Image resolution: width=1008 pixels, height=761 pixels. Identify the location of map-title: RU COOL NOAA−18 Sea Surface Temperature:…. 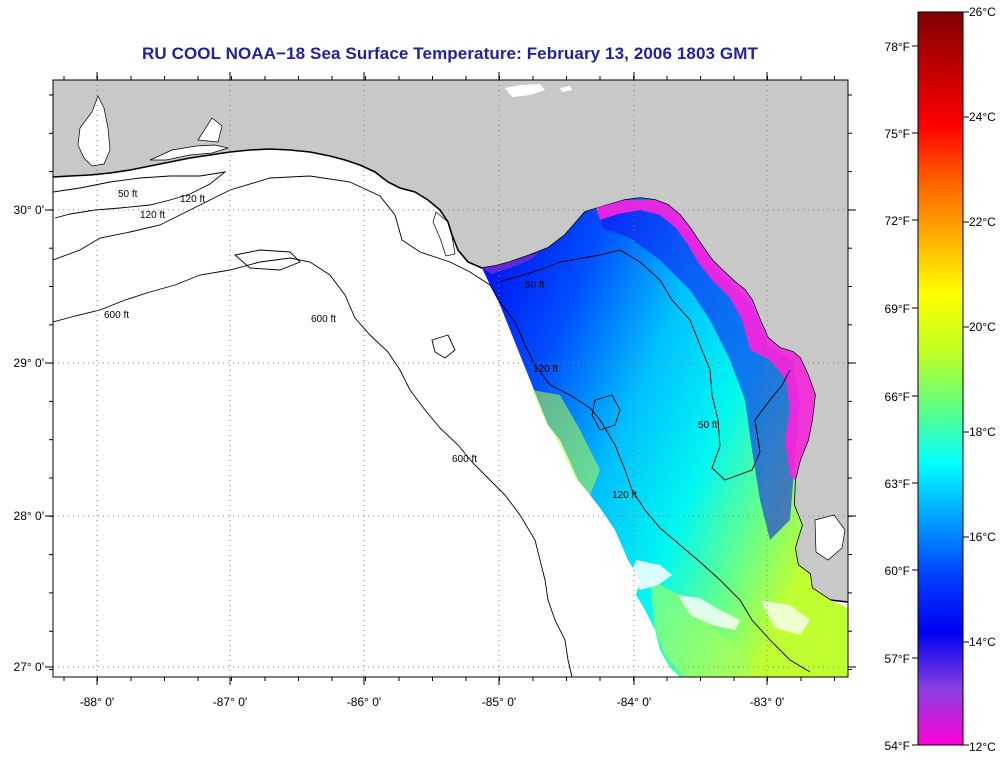
(450, 53).